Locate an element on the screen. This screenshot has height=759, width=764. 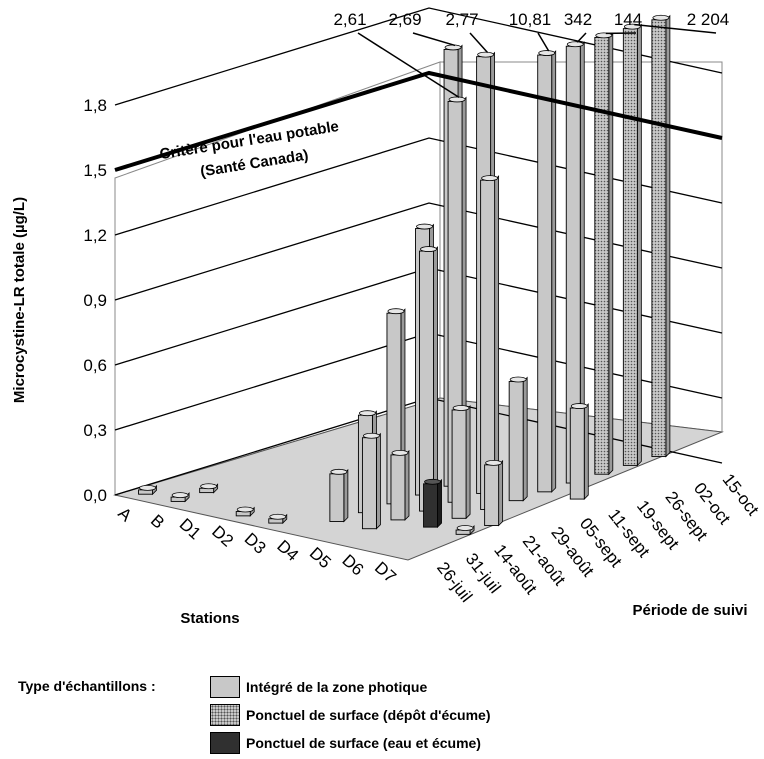
off-scale-label: 2,77 is located at coordinates (461, 19).